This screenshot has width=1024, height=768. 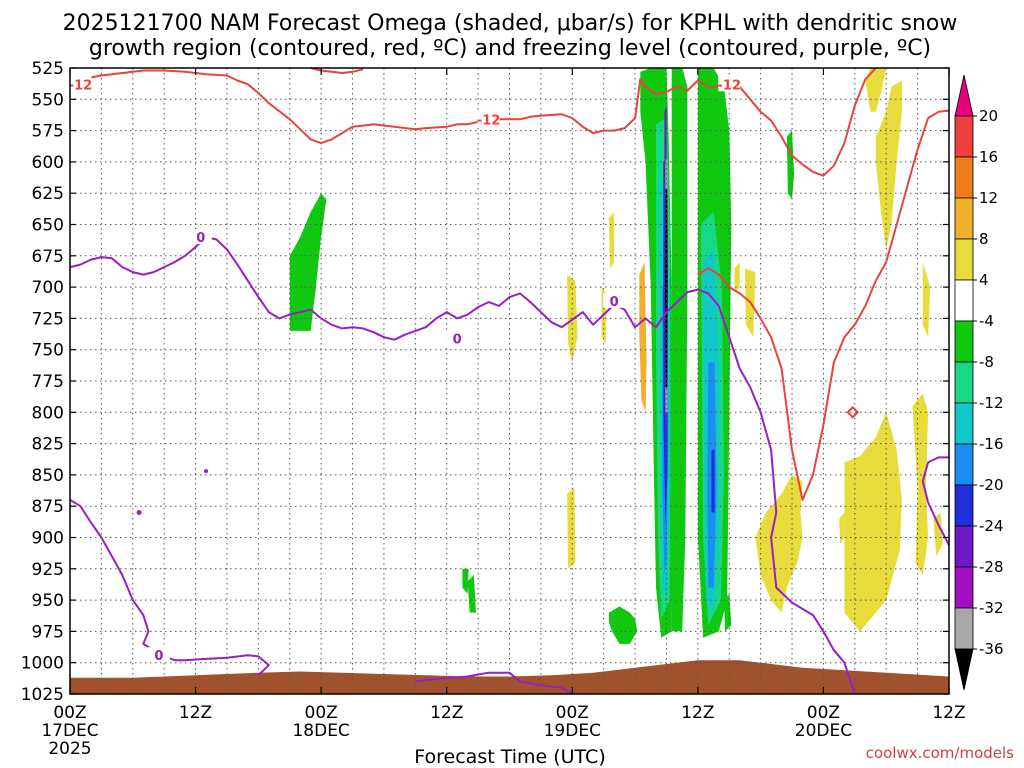 What do you see at coordinates (69, 731) in the screenshot?
I see `x-tick-date-0: 17DEC` at bounding box center [69, 731].